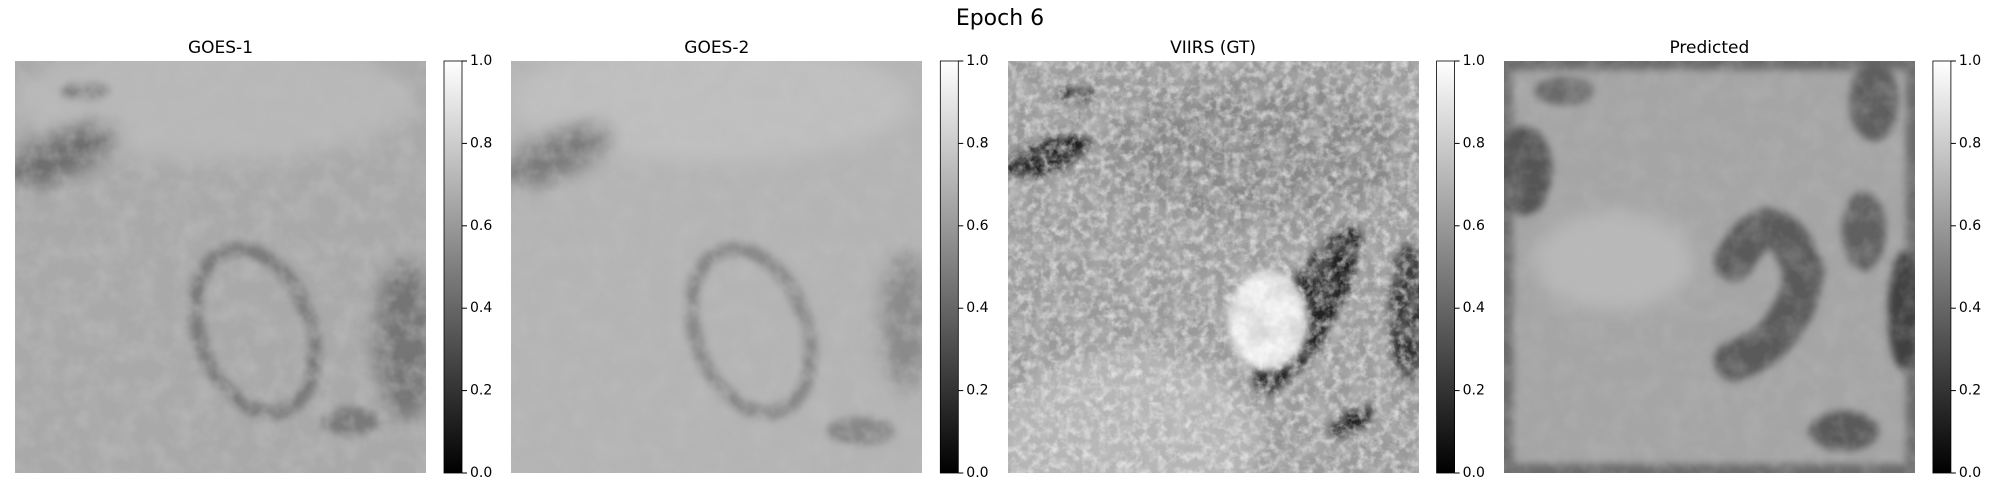 This screenshot has width=2000, height=504. Describe the element at coordinates (1000, 18) in the screenshot. I see `figure-title: Epoch 6` at that location.